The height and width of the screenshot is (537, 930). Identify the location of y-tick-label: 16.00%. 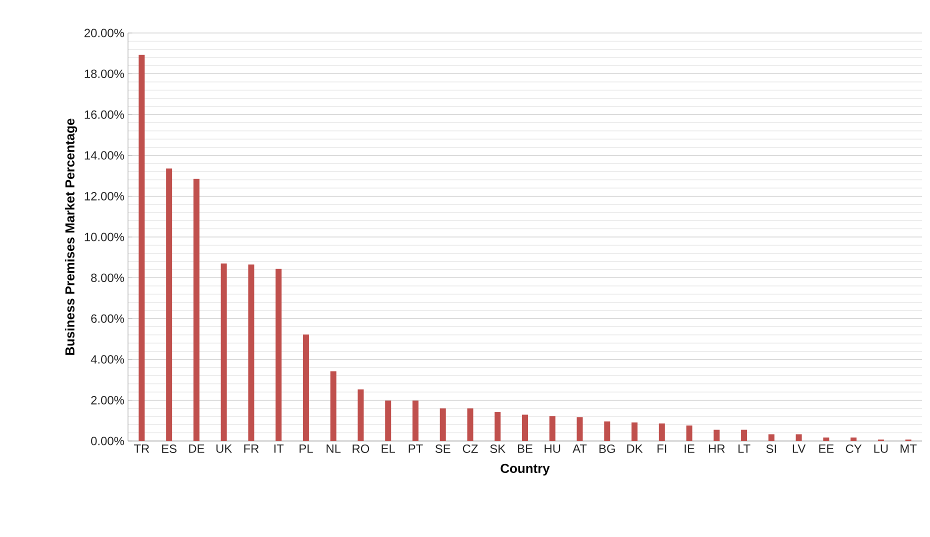
(104, 114).